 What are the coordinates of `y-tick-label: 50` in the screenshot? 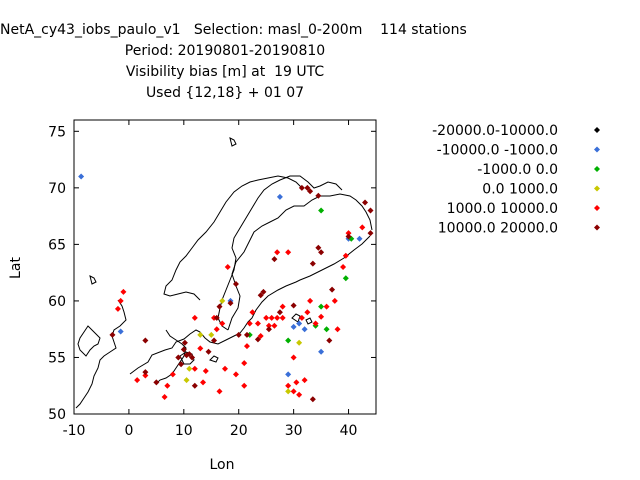 It's located at (57, 415).